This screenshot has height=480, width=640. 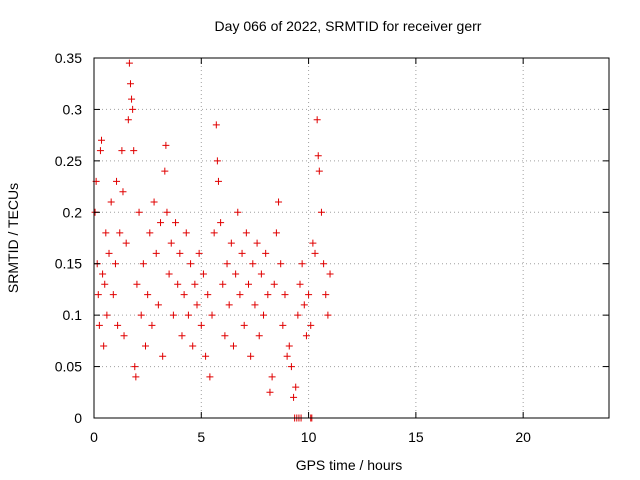 What do you see at coordinates (78, 418) in the screenshot?
I see `y-tick-label: 0` at bounding box center [78, 418].